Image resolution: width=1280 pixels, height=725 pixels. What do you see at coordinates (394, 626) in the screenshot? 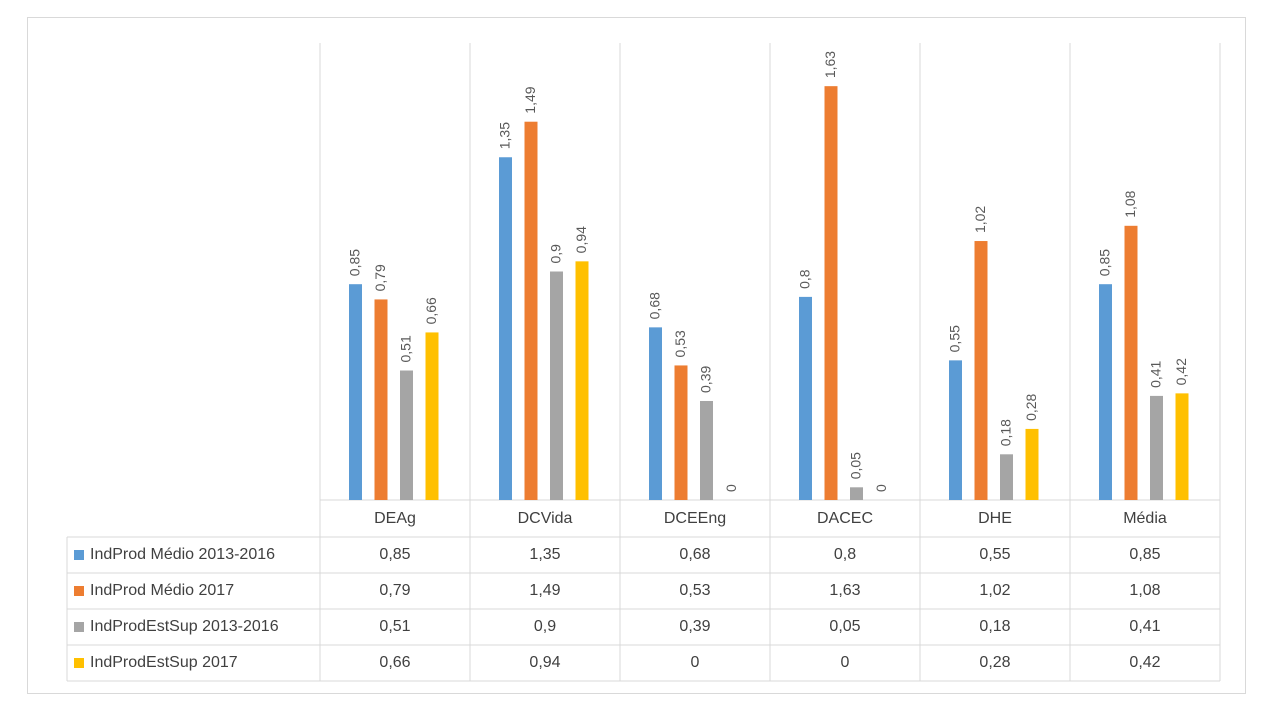
I see `table-cell: 0,51` at bounding box center [394, 626].